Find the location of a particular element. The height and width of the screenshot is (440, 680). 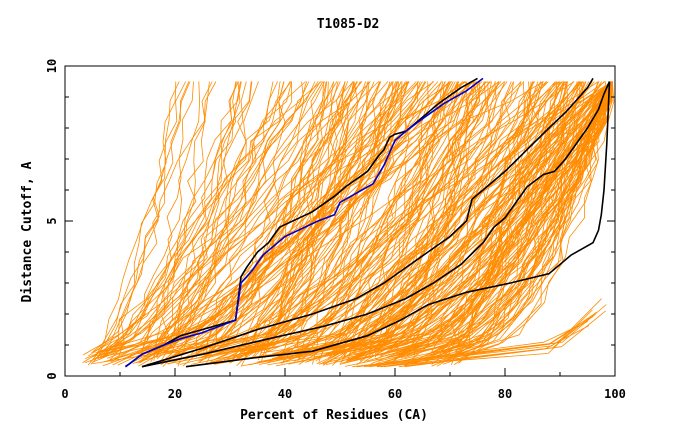

x-tick-label: 0 is located at coordinates (64, 394).